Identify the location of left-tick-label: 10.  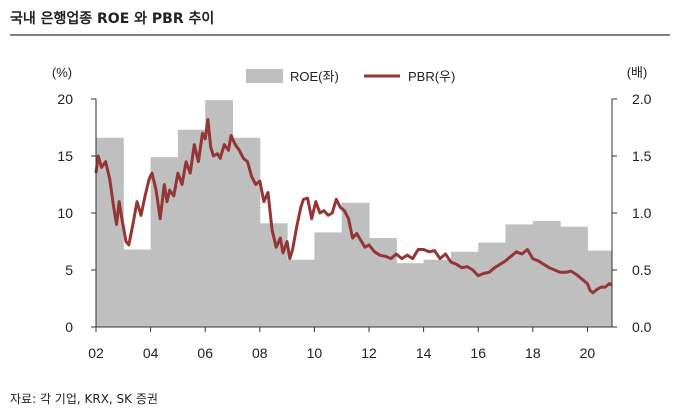
(65, 213).